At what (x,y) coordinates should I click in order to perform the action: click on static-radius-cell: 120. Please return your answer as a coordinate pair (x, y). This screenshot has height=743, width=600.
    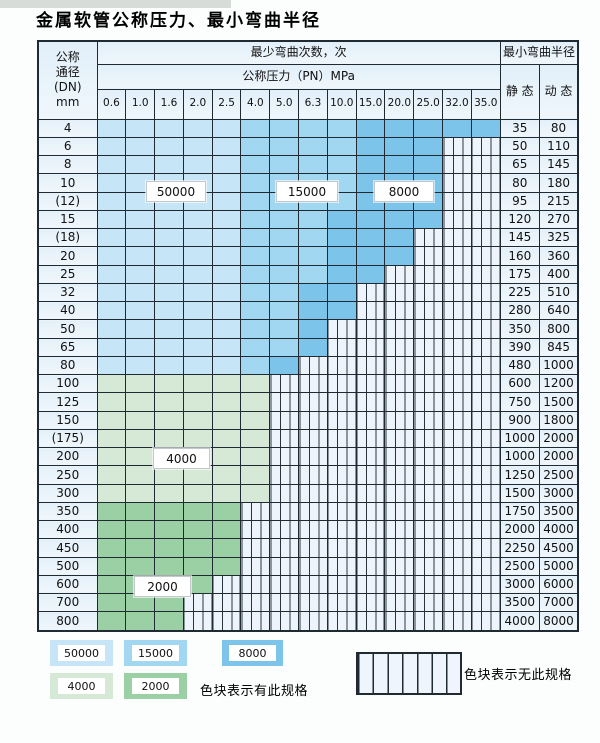
    Looking at the image, I should click on (519, 219).